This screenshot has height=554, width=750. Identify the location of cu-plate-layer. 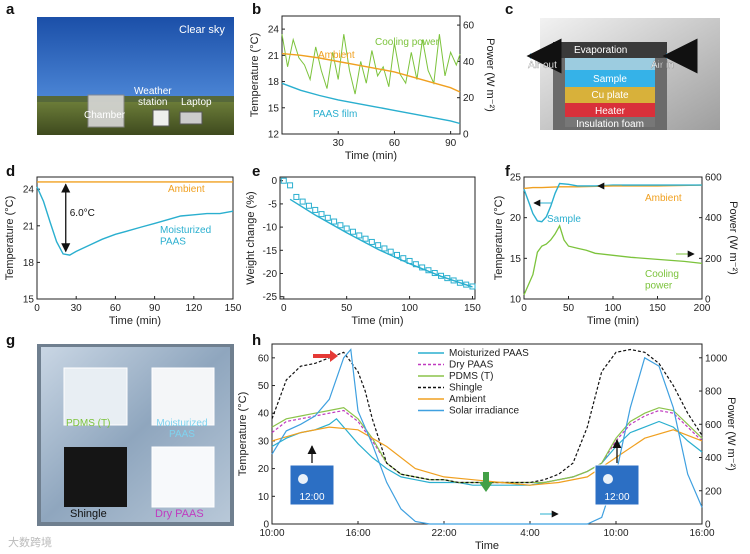
(610, 95).